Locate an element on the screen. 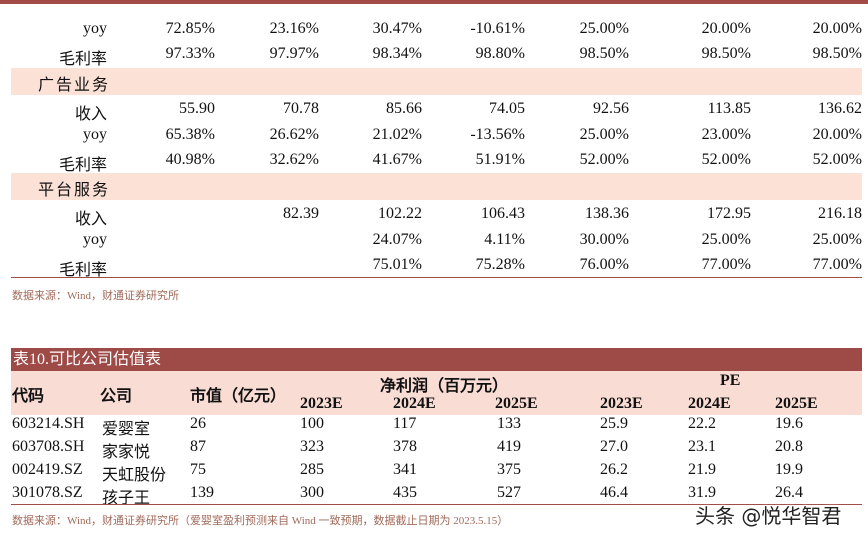 The image size is (868, 539). cell: 603214.SH is located at coordinates (48, 423).